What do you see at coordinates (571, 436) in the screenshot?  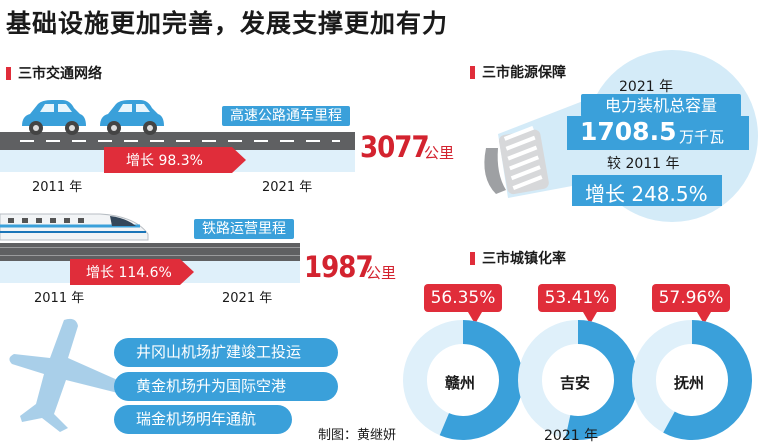 I see `urbanization-year: 2021 年` at bounding box center [571, 436].